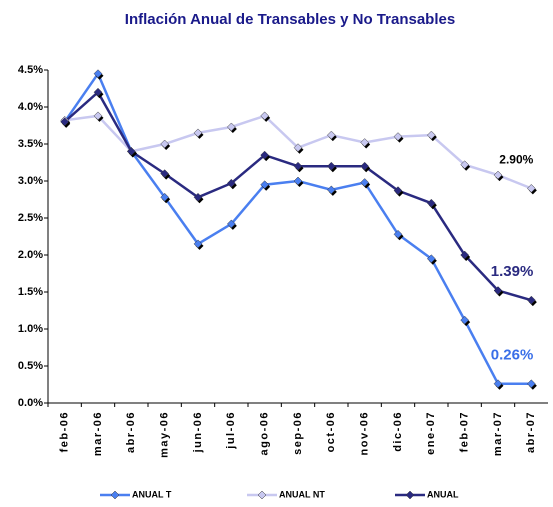  I want to click on x-tick-label: feb-06, so click(65, 431).